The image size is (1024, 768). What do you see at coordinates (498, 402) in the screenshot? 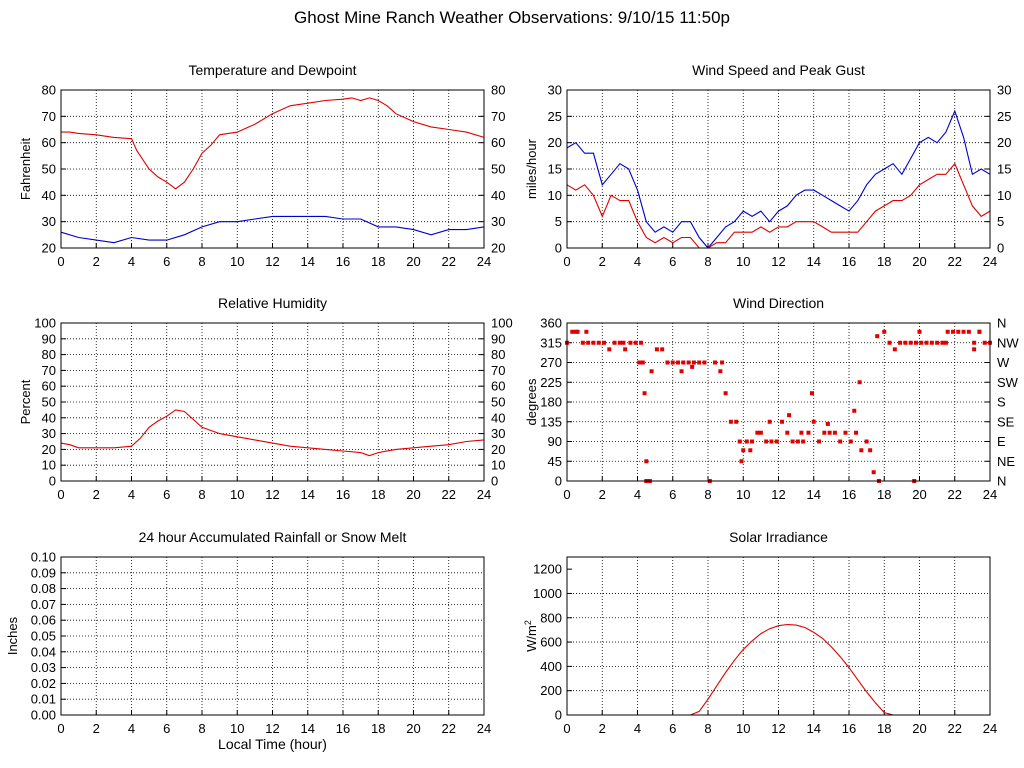
I see `y-tick-label-right: 50` at bounding box center [498, 402].